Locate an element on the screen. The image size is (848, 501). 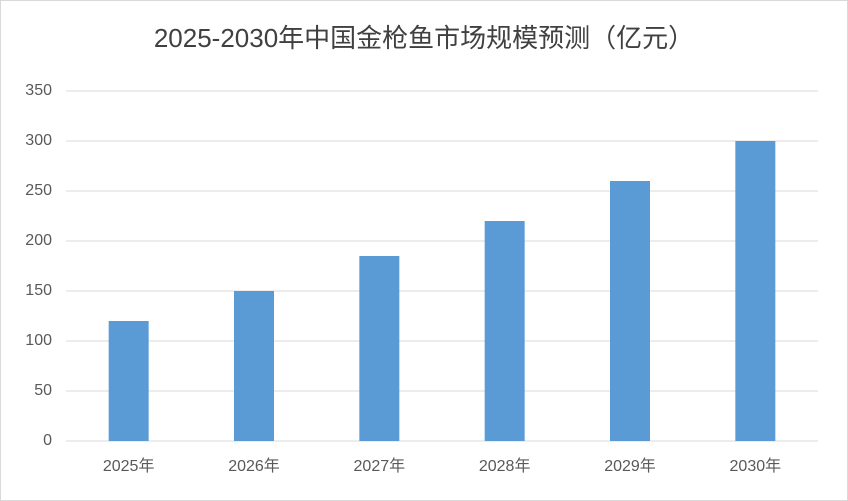
x-tick-label: 2025年 is located at coordinates (129, 466).